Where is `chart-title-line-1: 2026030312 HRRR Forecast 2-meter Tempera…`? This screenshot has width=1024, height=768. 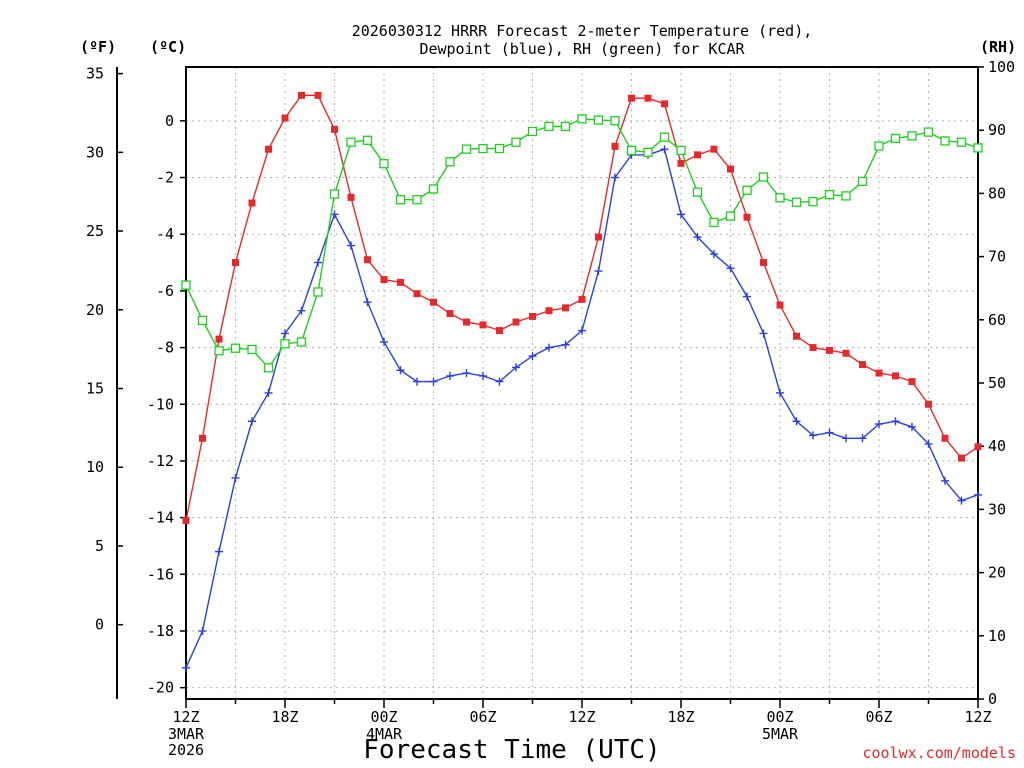
chart-title-line-1: 2026030312 HRRR Forecast 2-meter Tempera… is located at coordinates (582, 31).